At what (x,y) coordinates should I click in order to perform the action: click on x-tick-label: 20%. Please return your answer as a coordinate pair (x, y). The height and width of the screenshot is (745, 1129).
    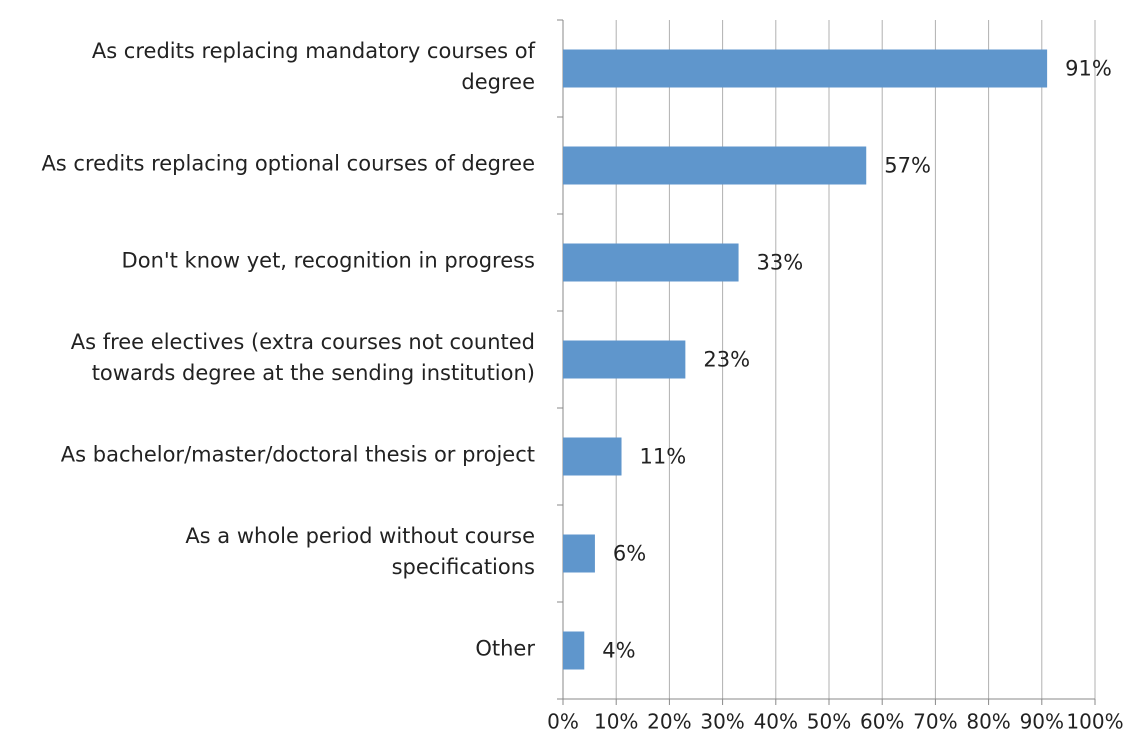
    Looking at the image, I should click on (669, 722).